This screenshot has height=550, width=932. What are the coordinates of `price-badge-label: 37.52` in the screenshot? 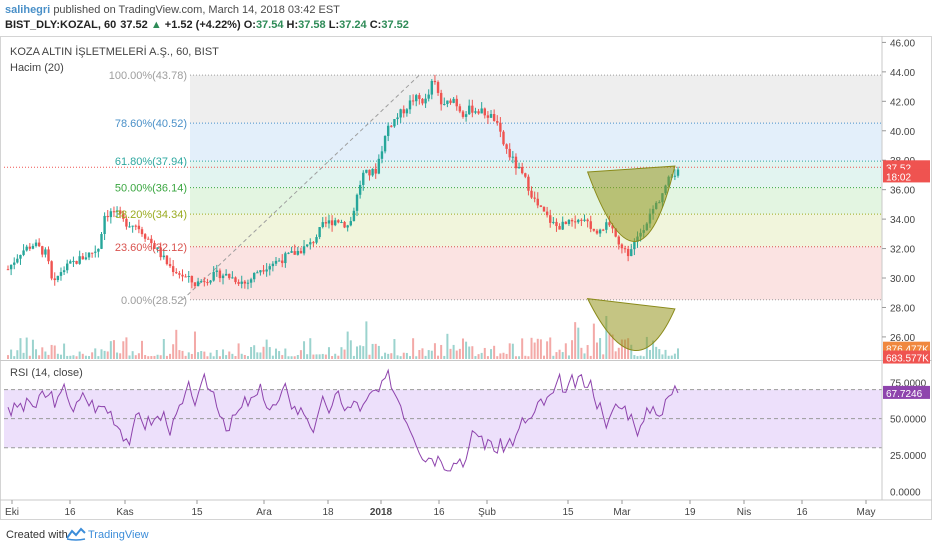 It's located at (898, 168).